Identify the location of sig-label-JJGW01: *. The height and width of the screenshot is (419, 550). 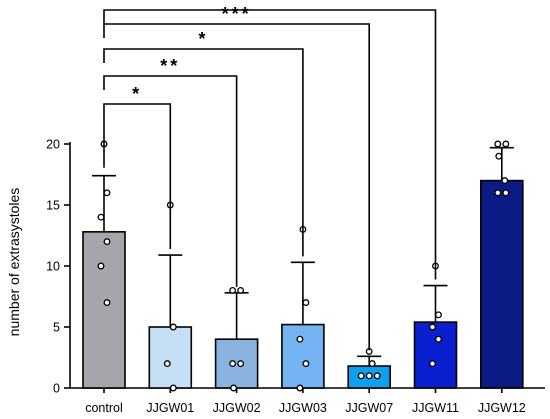
(137, 94).